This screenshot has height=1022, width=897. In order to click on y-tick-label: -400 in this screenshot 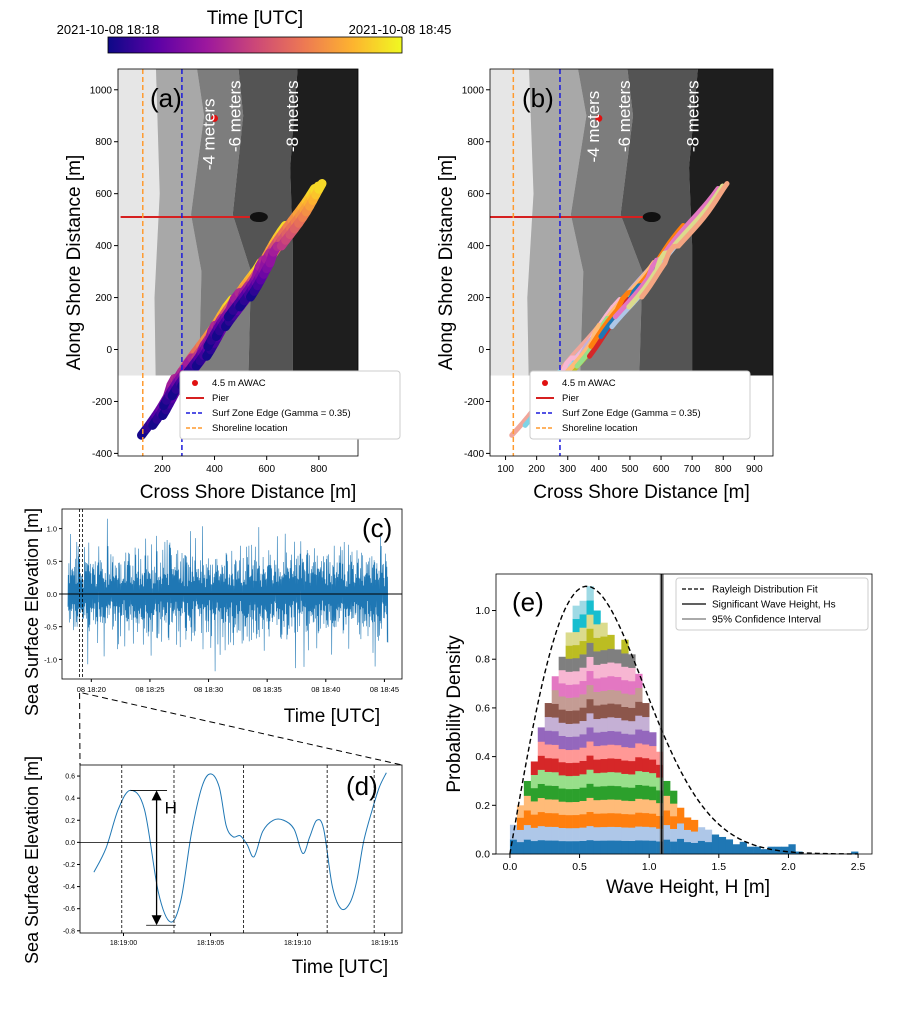, I will do `click(474, 454)`.